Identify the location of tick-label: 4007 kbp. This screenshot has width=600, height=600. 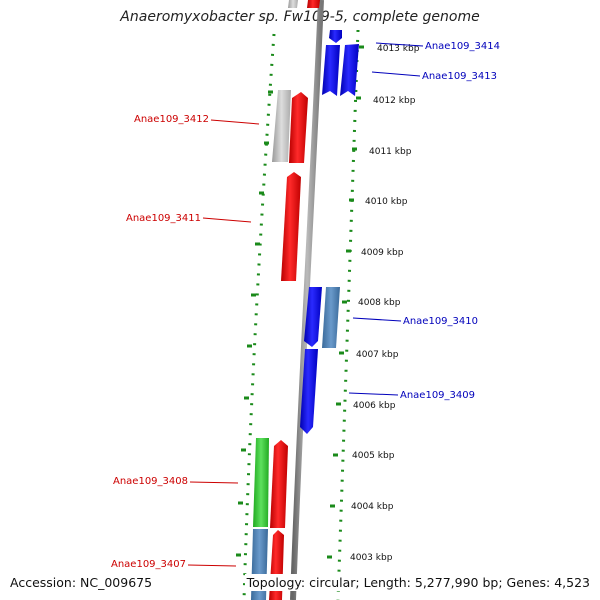
(377, 355).